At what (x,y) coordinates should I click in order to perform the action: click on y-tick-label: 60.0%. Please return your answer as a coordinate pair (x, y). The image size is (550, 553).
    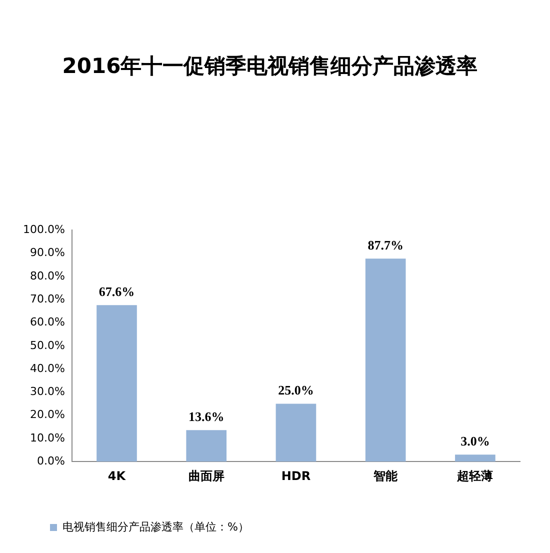
    Looking at the image, I should click on (47, 322).